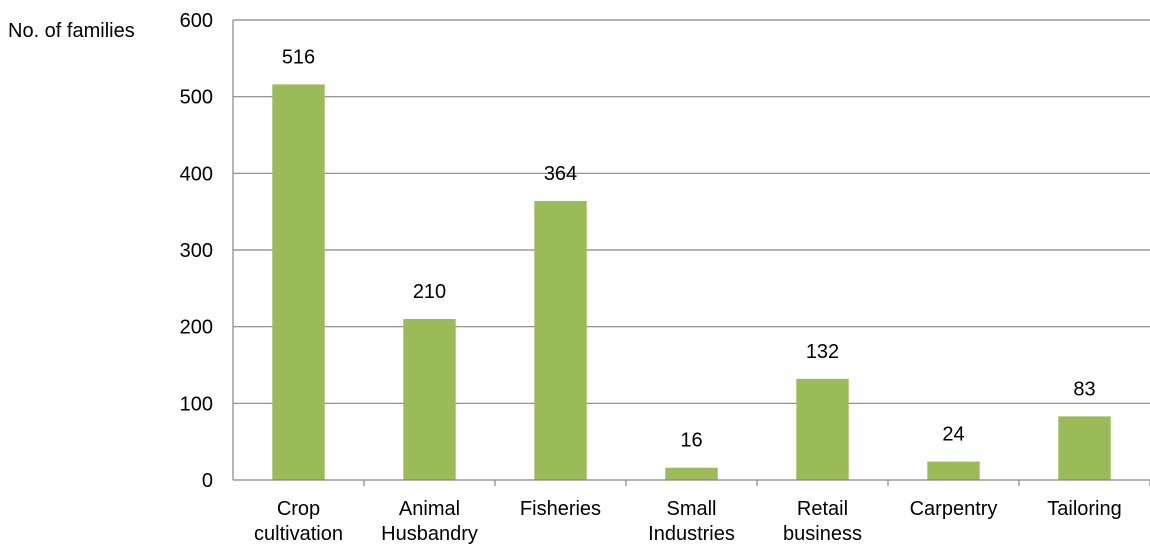 Image resolution: width=1150 pixels, height=553 pixels. I want to click on data-label: 24, so click(953, 435).